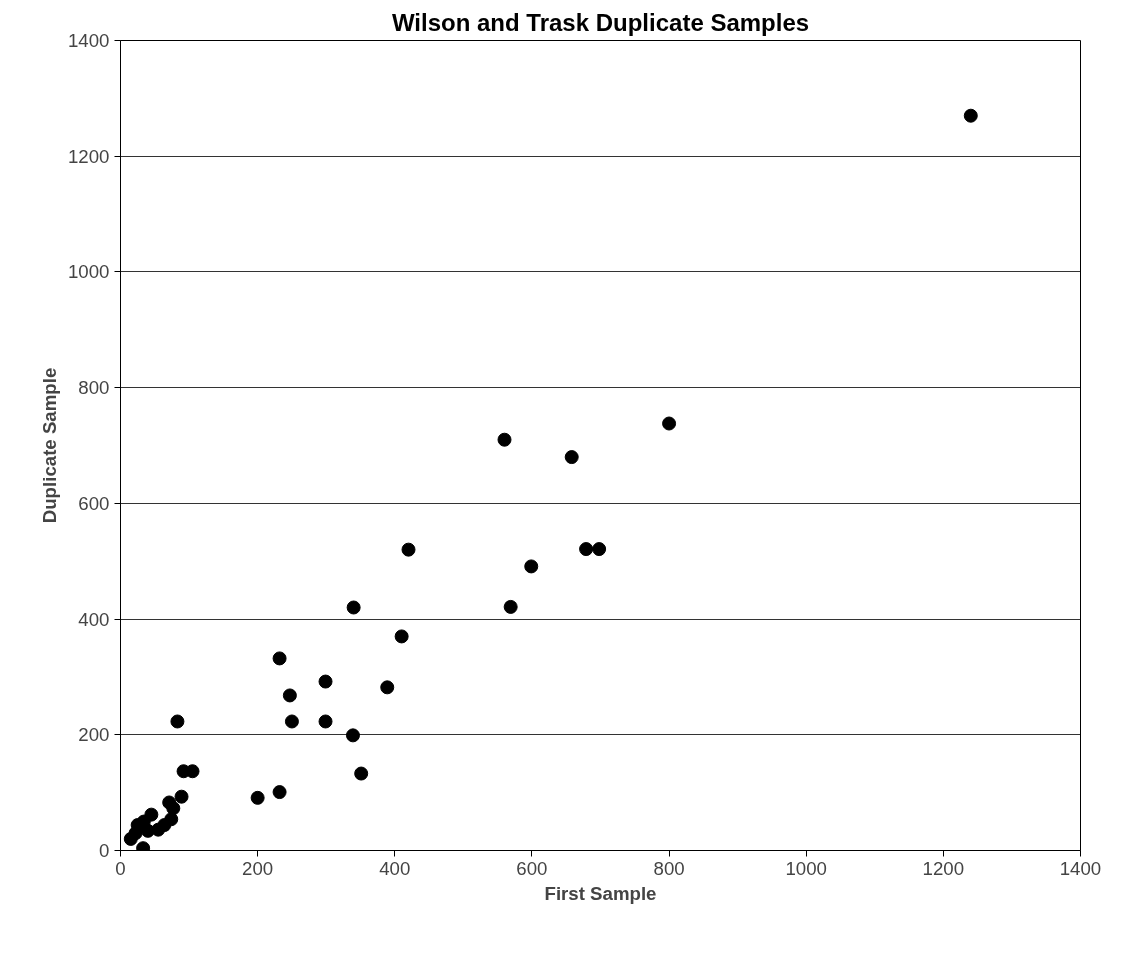 The height and width of the screenshot is (972, 1132). Describe the element at coordinates (532, 868) in the screenshot. I see `x-tick-label: 600` at that location.